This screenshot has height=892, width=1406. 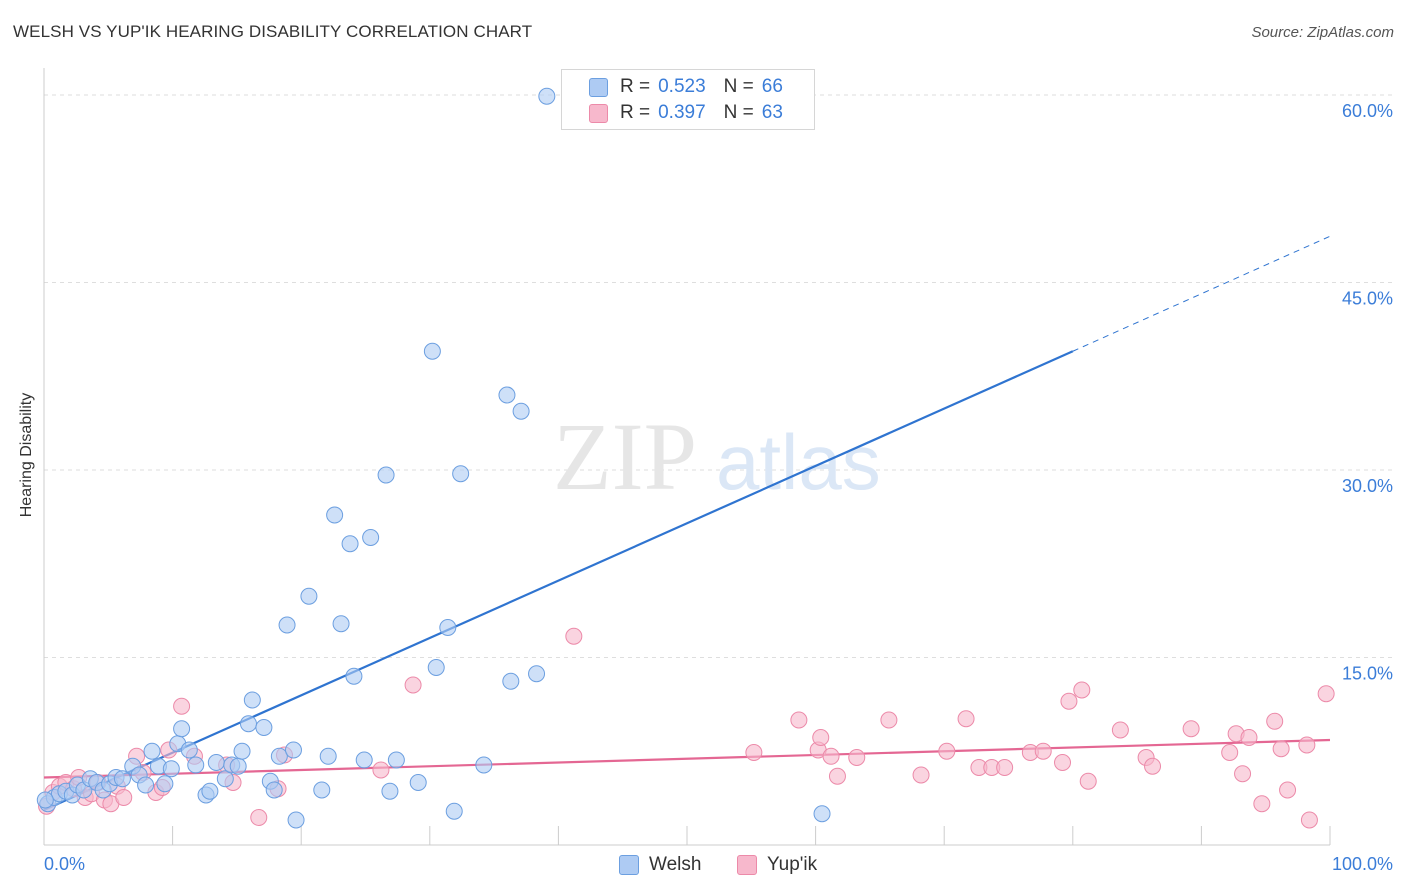 I want to click on legend: R = 0.523 N = 66 R = 0.397 N = 63, so click(x=688, y=99).